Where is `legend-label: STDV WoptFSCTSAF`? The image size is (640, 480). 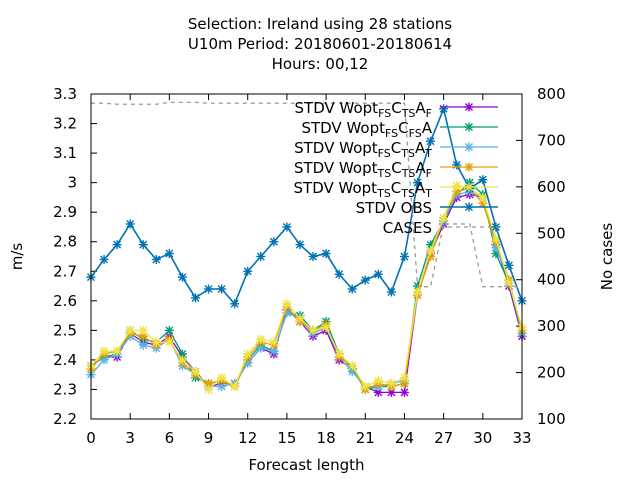
legend-label: STDV WoptFSCTSAF is located at coordinates (363, 109).